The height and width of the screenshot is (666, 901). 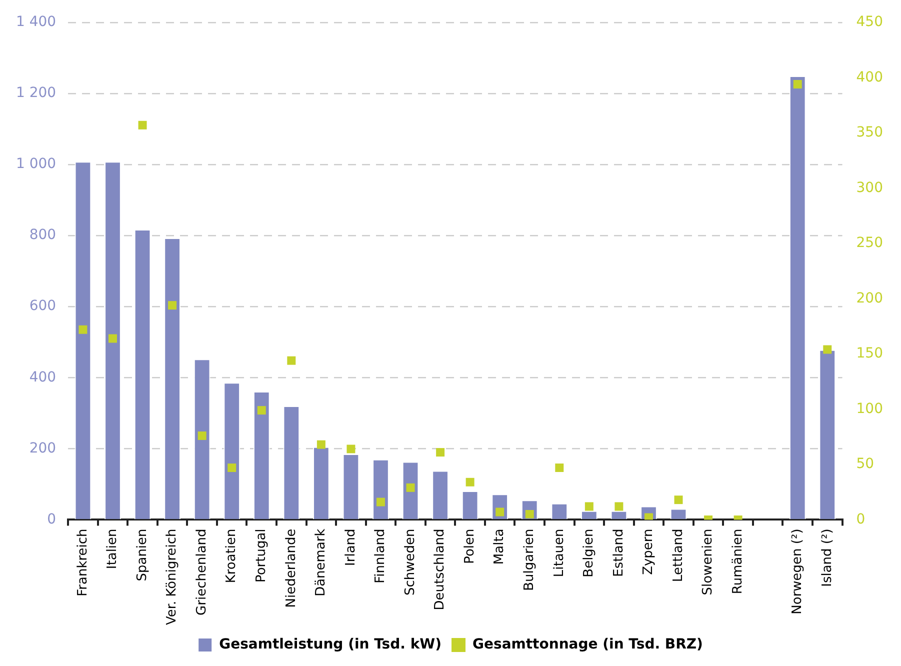 I want to click on x-tick-label: Rumänien, so click(x=738, y=561).